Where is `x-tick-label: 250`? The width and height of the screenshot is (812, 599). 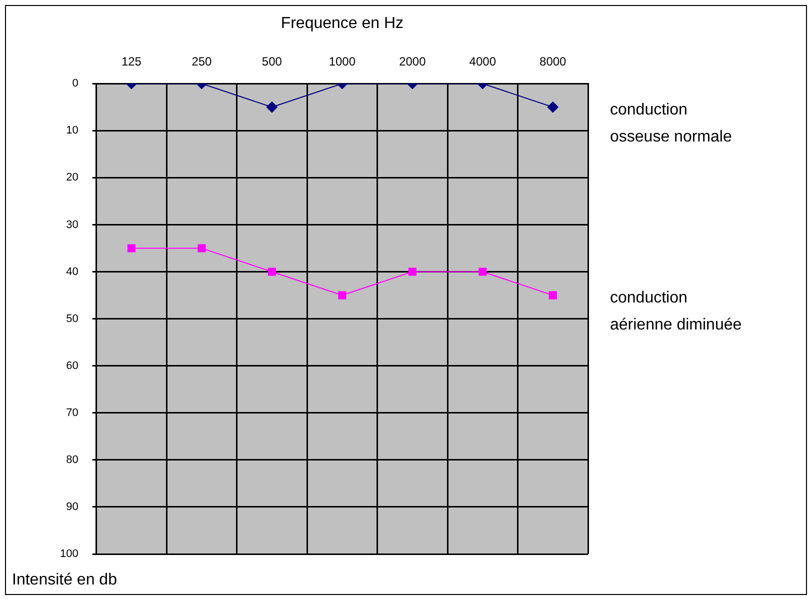 x-tick-label: 250 is located at coordinates (202, 61).